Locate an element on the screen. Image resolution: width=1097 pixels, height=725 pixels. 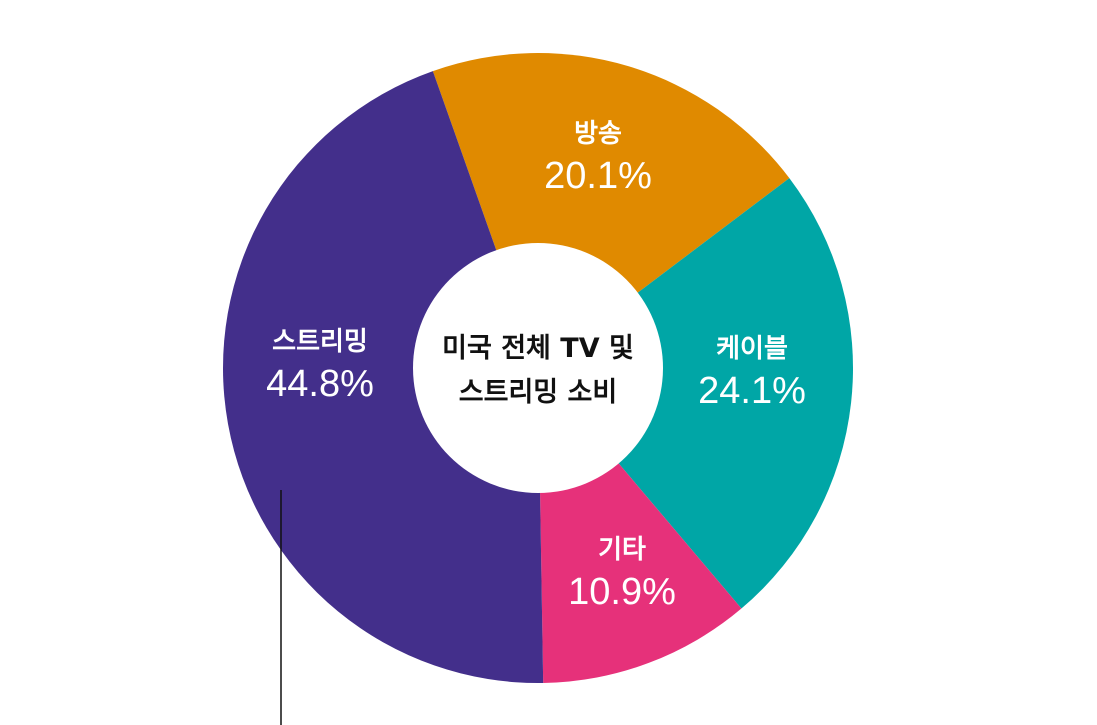
center-title-line-1: 미국 전체 TV 및 is located at coordinates (538, 348).